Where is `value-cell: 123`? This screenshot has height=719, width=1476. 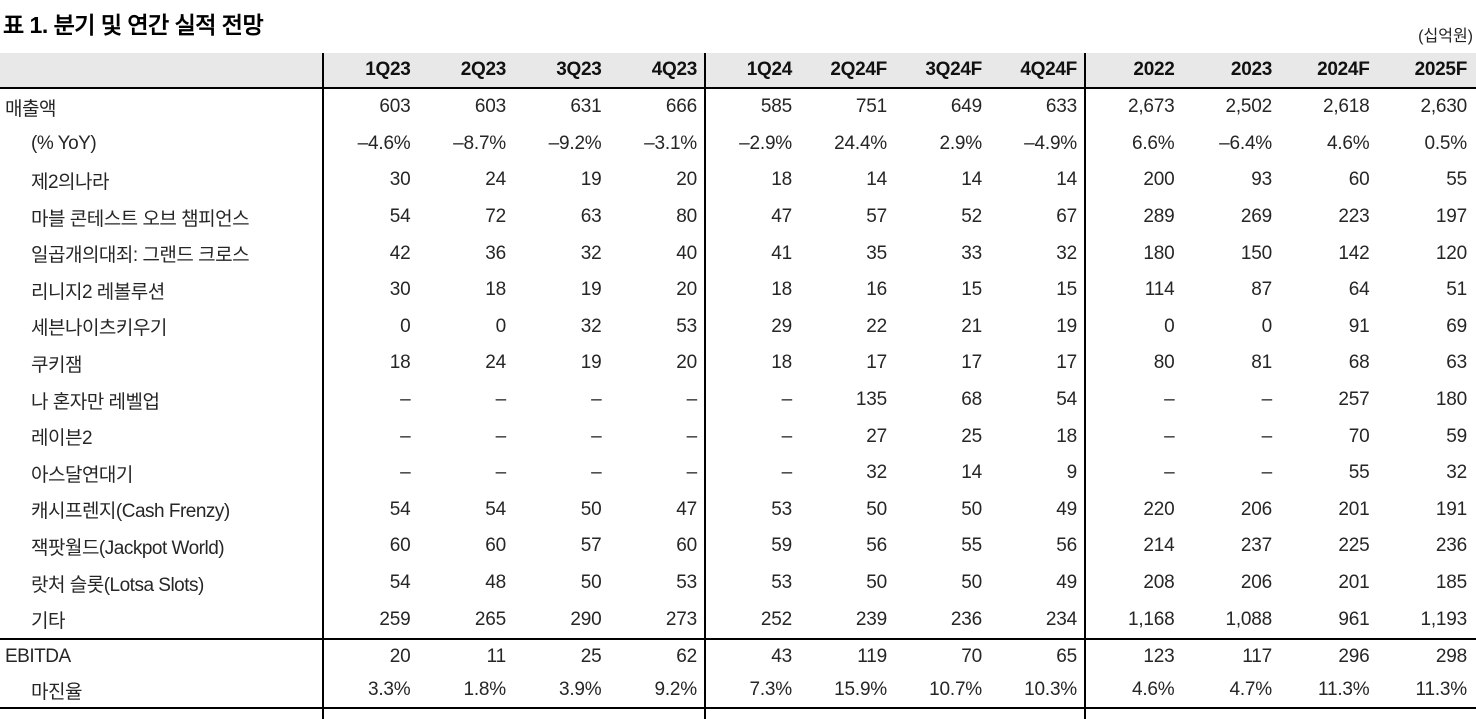
value-cell: 123 is located at coordinates (1159, 656).